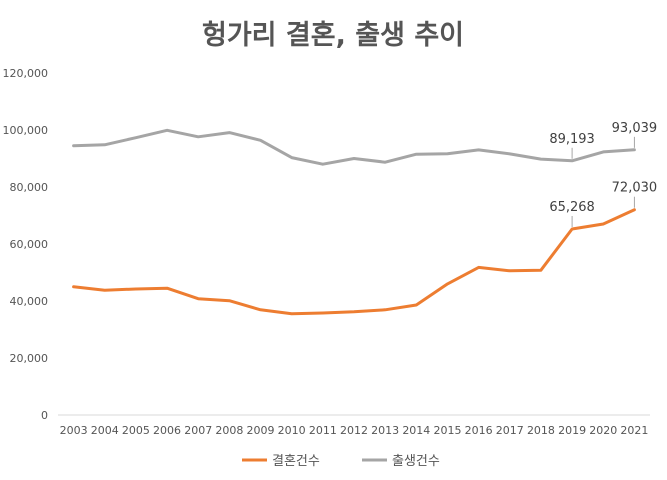 The width and height of the screenshot is (667, 480). Describe the element at coordinates (29, 244) in the screenshot. I see `y-tick-label: 60,000` at that location.